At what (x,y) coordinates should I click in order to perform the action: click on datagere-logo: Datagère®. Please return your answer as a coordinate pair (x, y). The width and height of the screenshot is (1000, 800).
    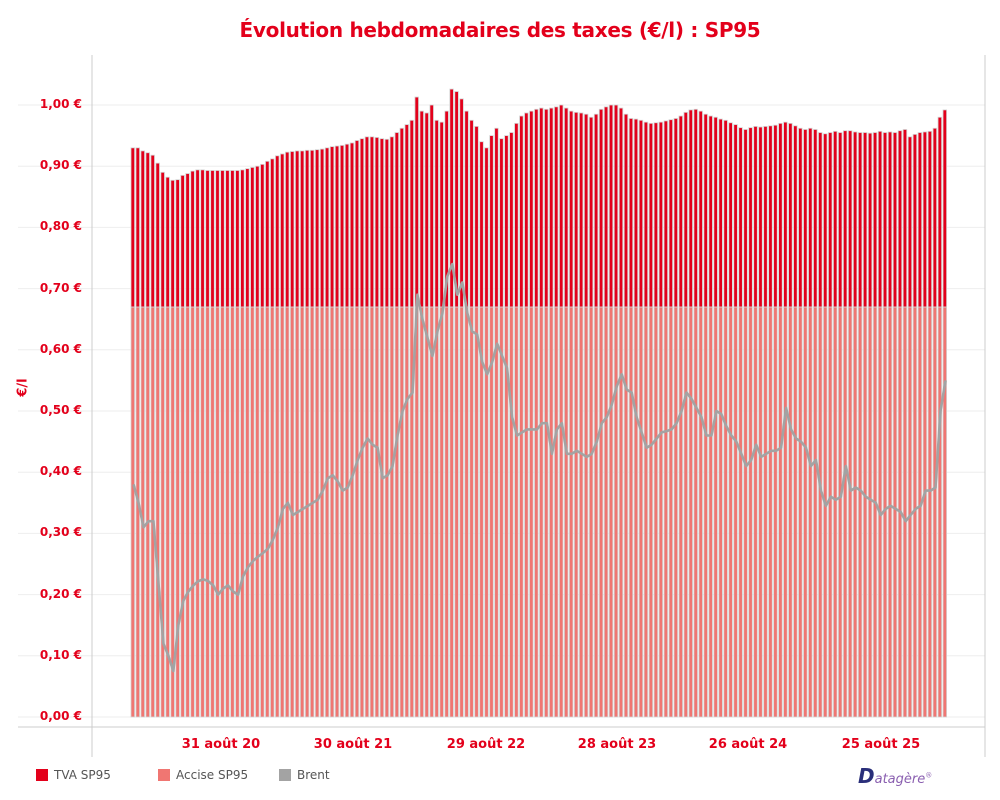
    Looking at the image, I should click on (895, 776).